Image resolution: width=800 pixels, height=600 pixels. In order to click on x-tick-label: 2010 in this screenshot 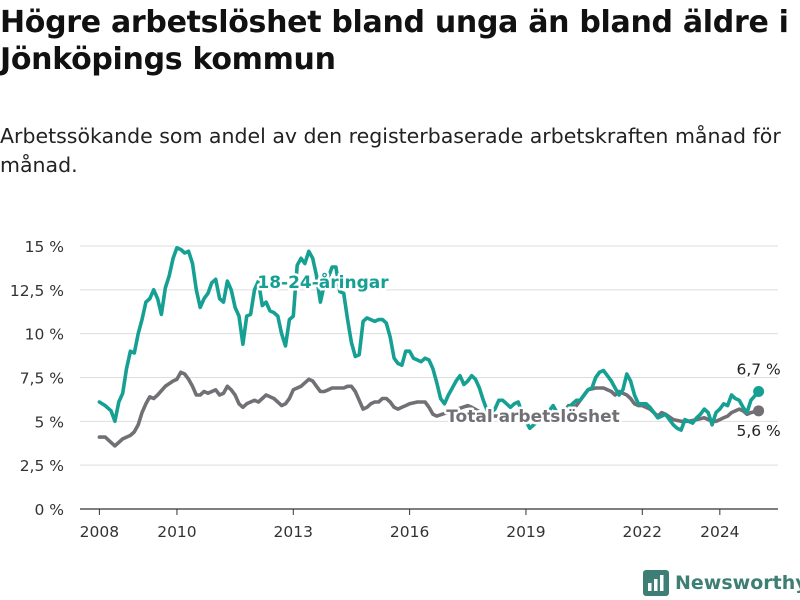, I will do `click(176, 532)`.